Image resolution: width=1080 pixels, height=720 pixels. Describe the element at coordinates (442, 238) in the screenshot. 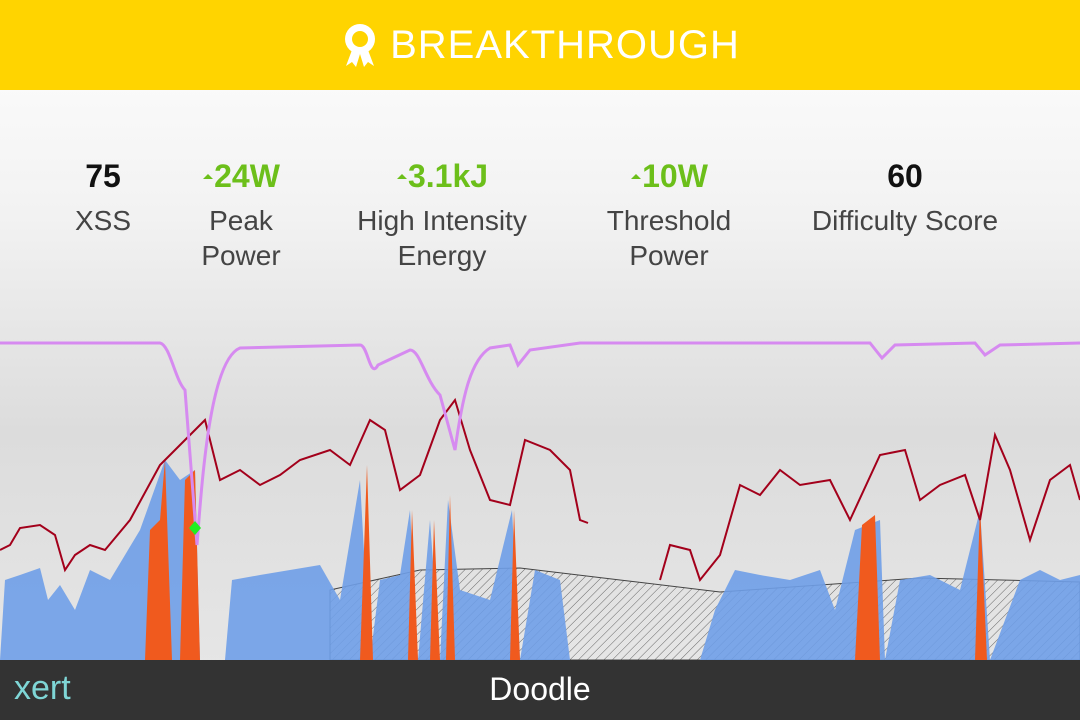

I see `stat-label: High Intensity Energy` at that location.